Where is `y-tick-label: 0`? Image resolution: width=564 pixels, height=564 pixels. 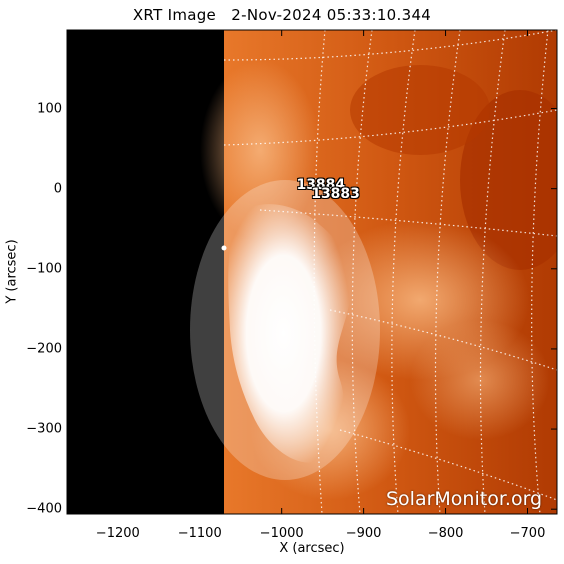 y-tick-label: 0 is located at coordinates (57, 189).